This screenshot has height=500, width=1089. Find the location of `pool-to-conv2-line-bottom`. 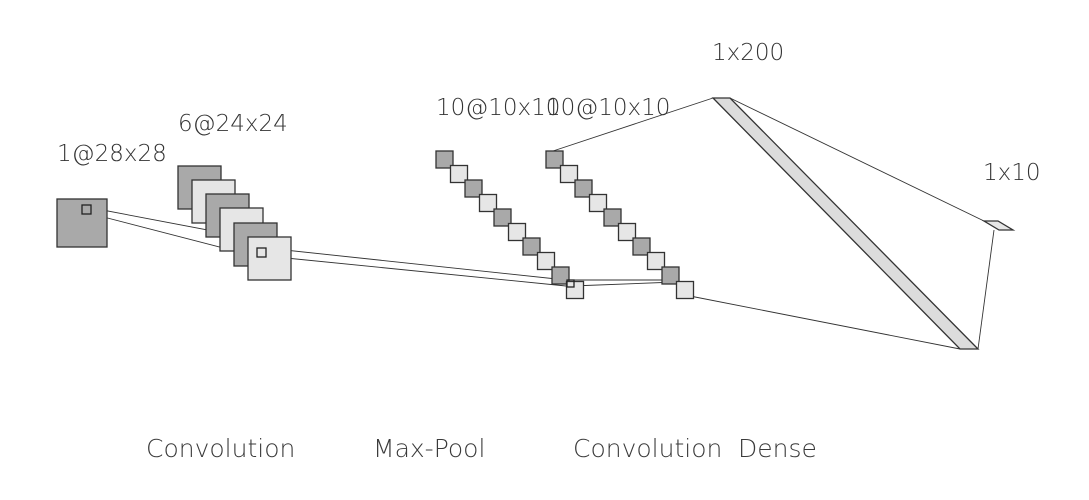

pool-to-conv2-line-bottom is located at coordinates (624, 284).